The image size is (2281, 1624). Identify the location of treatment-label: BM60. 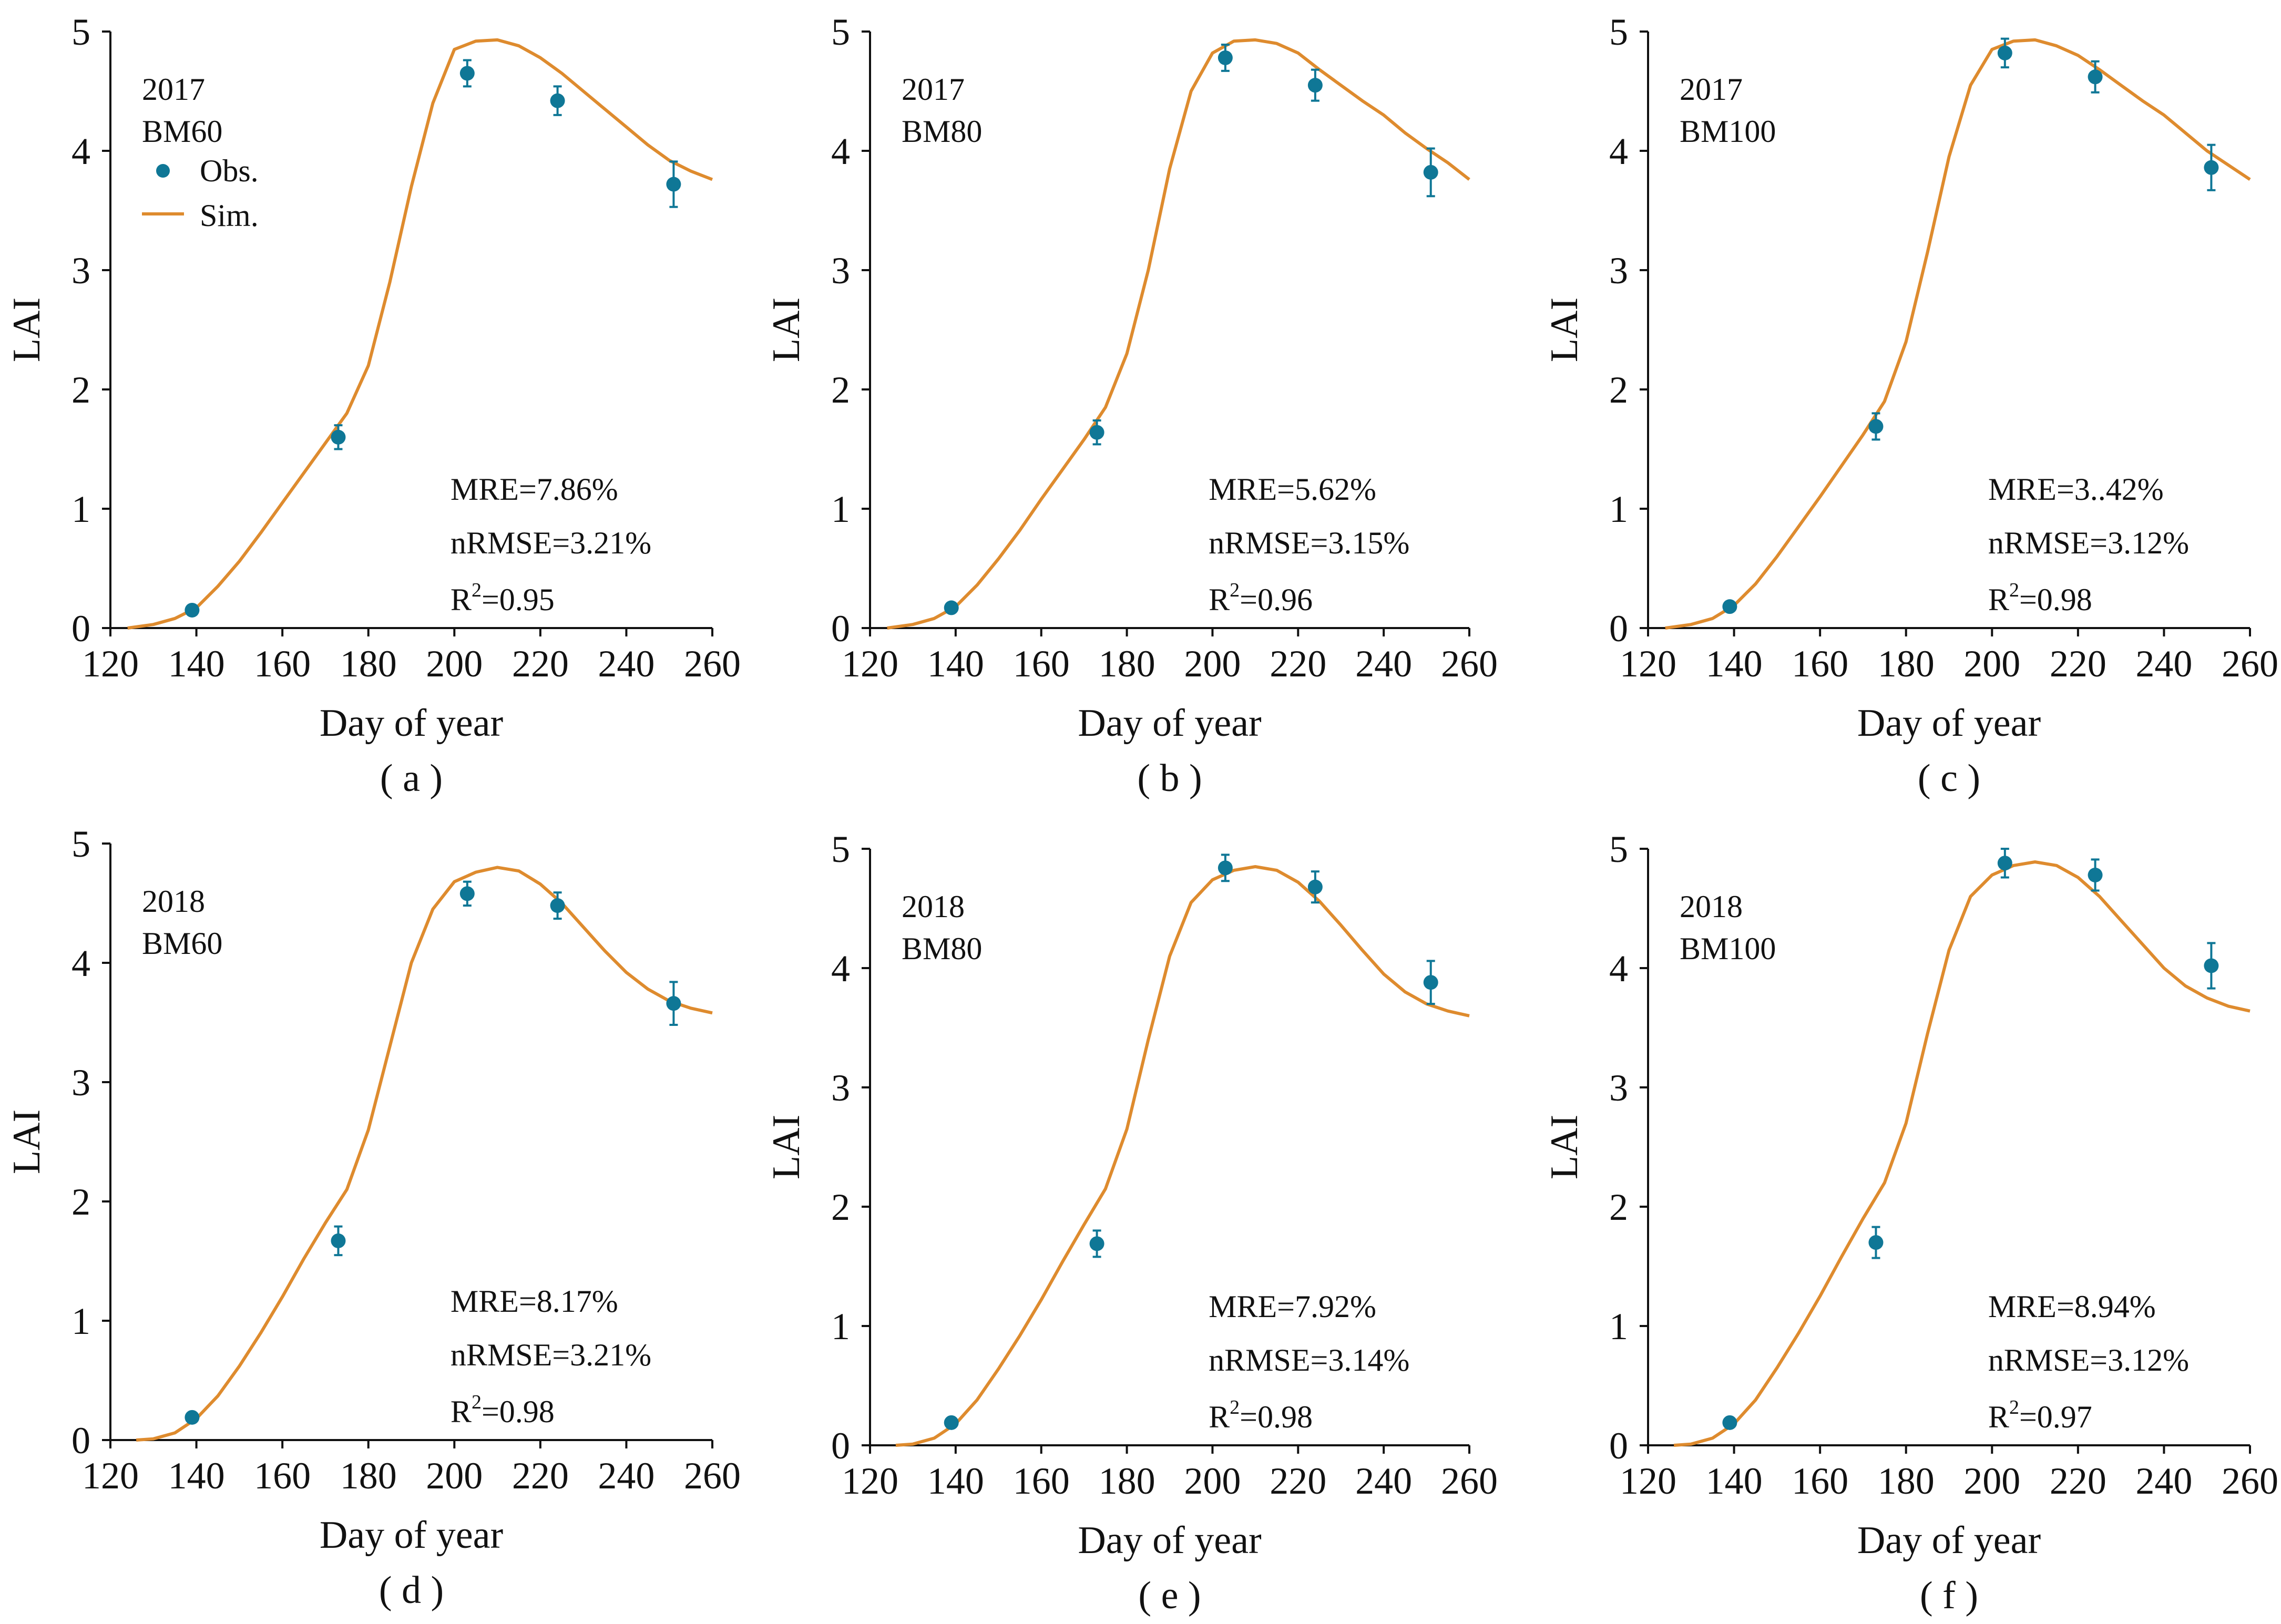
(182, 131).